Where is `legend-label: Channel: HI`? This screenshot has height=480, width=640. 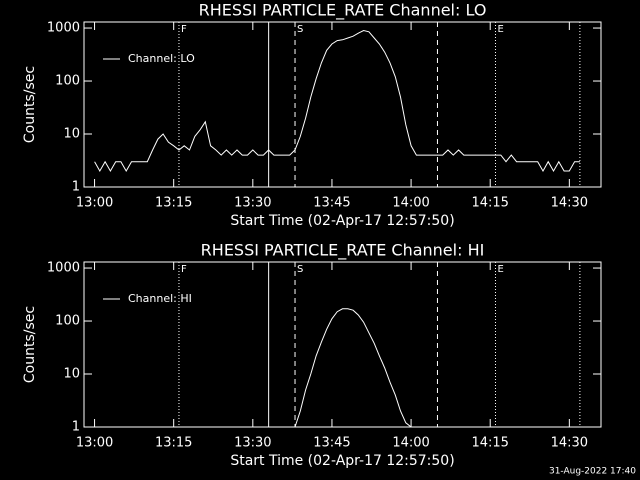 legend-label: Channel: HI is located at coordinates (160, 298).